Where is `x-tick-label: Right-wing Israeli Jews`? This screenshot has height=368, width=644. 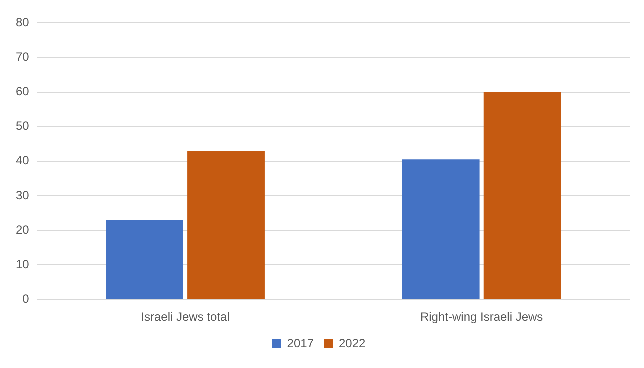 x-tick-label: Right-wing Israeli Jews is located at coordinates (482, 317).